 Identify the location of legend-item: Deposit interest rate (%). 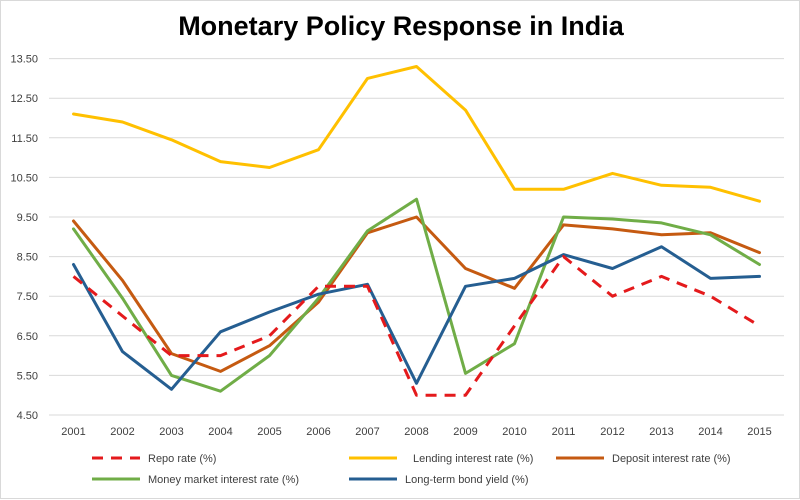
(643, 459).